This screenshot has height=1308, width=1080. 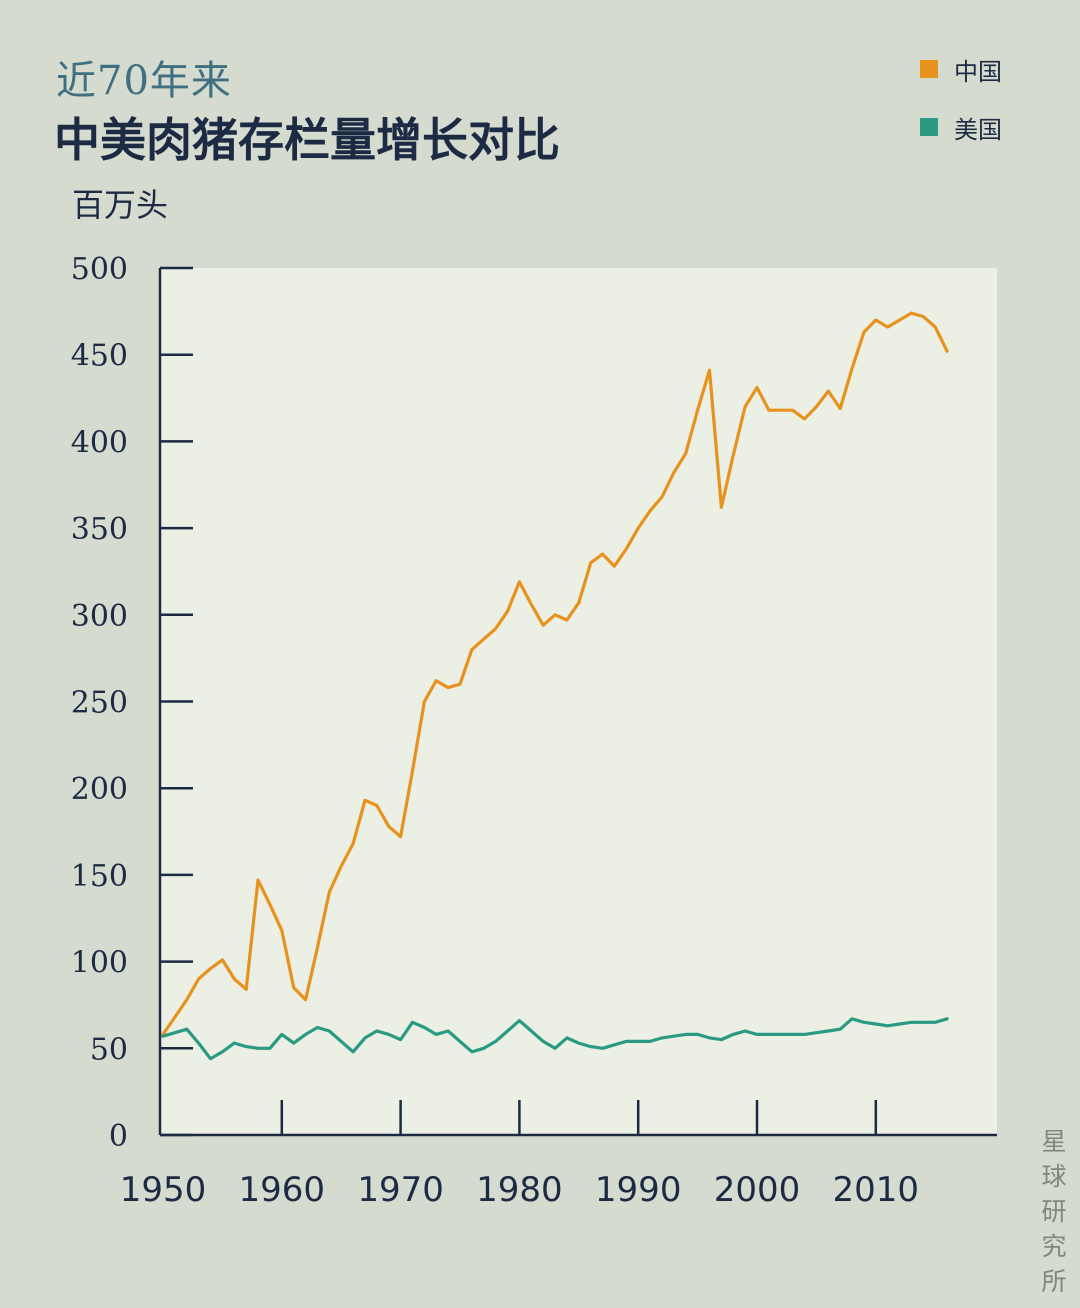 What do you see at coordinates (282, 1190) in the screenshot?
I see `x-tick-label: 1960` at bounding box center [282, 1190].